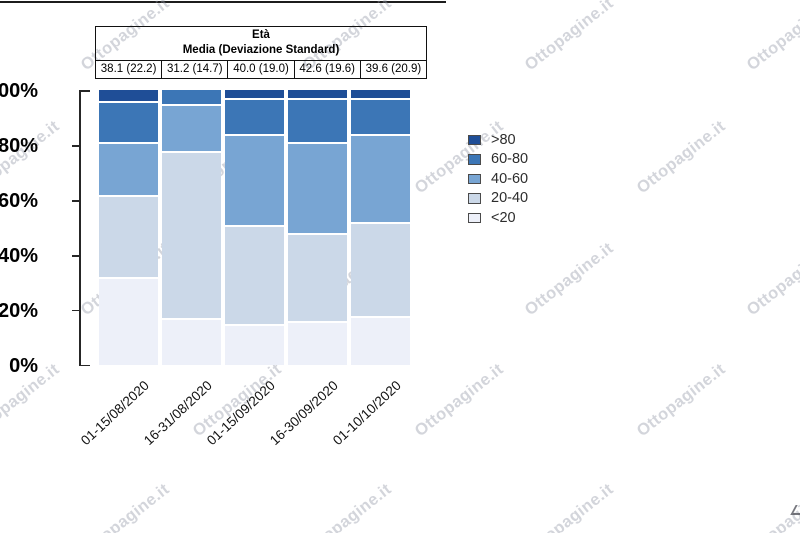  Describe the element at coordinates (19, 91) in the screenshot. I see `y-axis-label: 100%` at that location.